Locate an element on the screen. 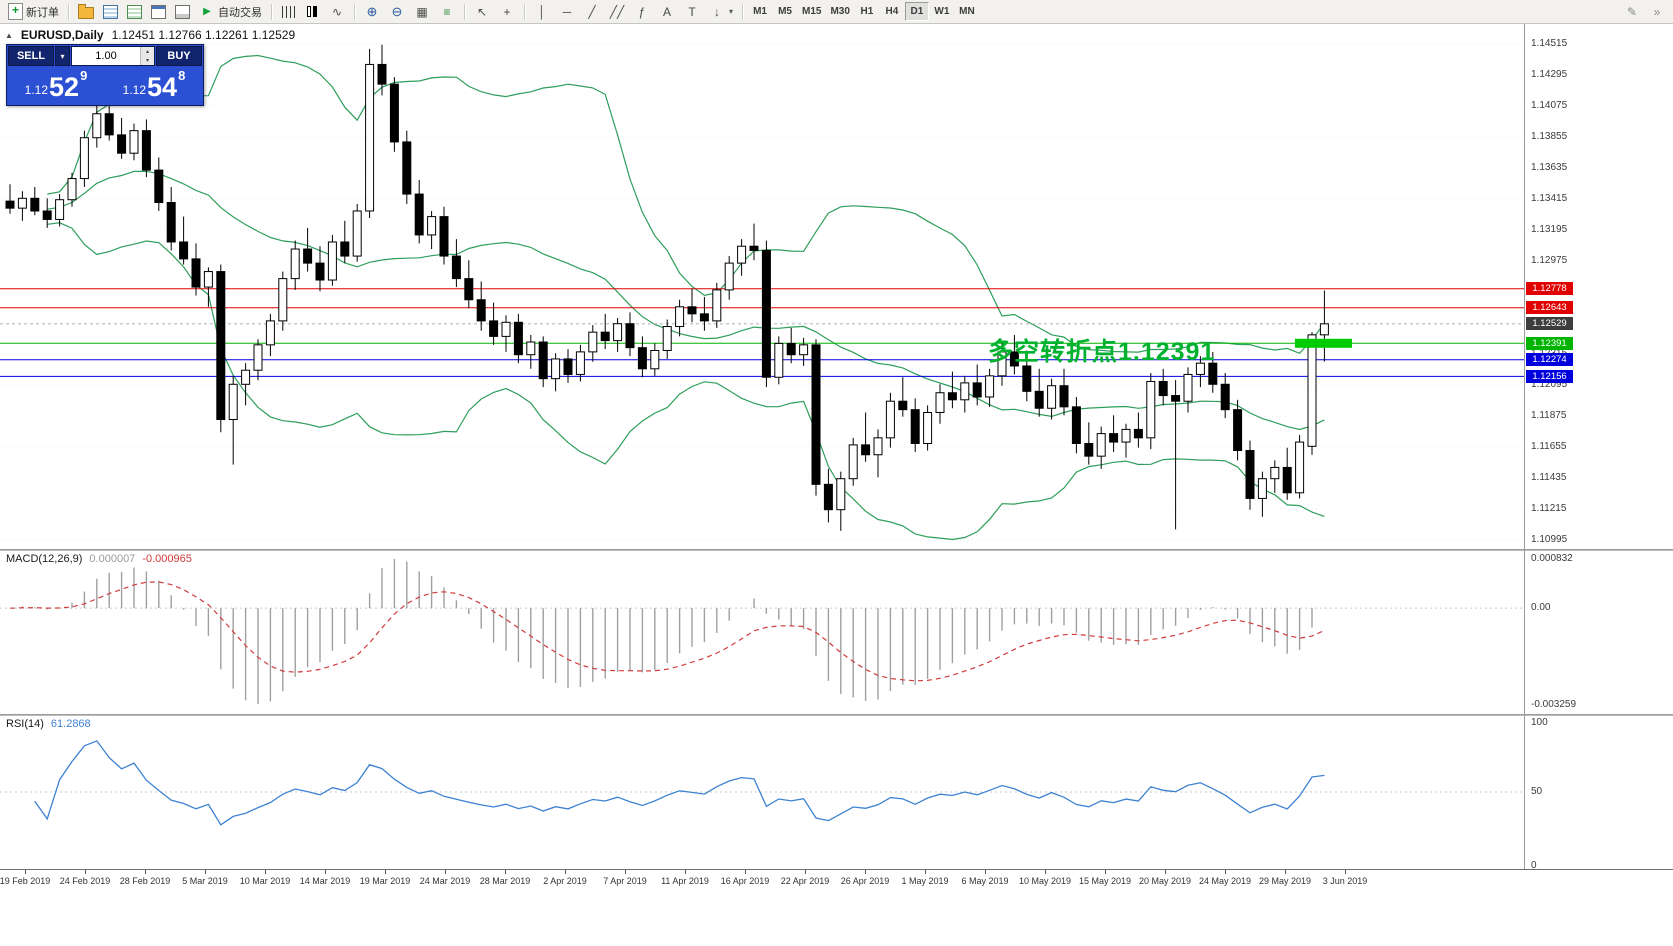 Image resolution: width=1673 pixels, height=946 pixels. lot-size-value: 1.00 is located at coordinates (106, 56).